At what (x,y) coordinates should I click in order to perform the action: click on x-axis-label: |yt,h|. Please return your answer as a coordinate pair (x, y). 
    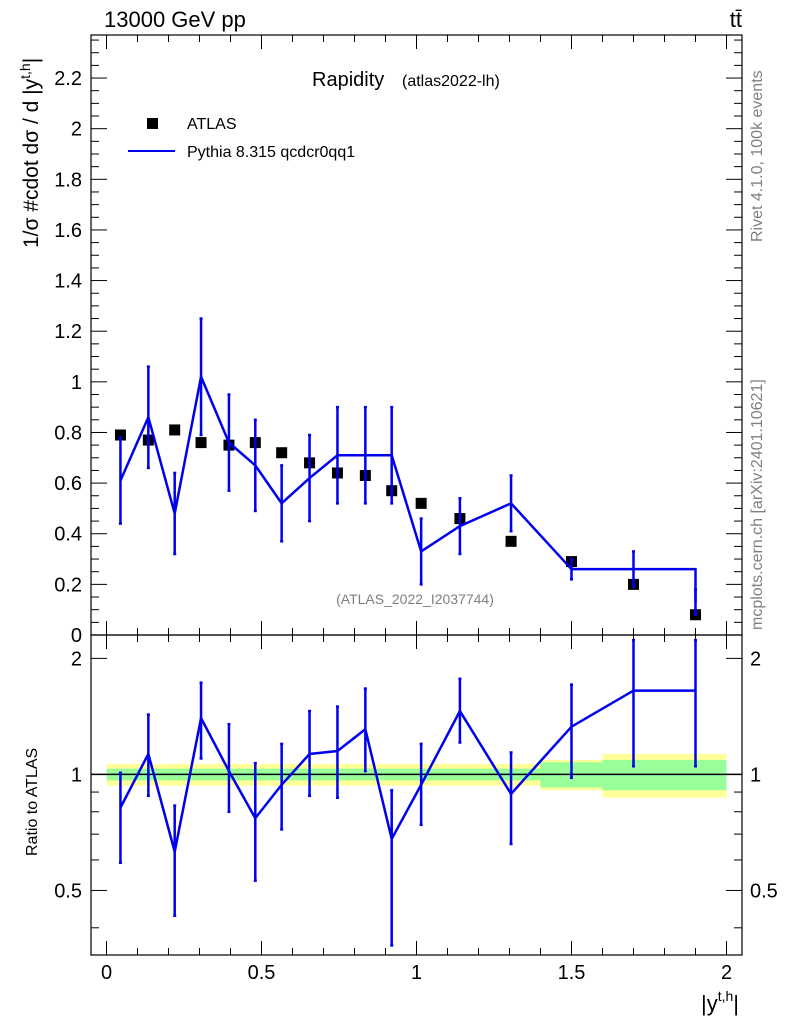
    Looking at the image, I should click on (720, 1002).